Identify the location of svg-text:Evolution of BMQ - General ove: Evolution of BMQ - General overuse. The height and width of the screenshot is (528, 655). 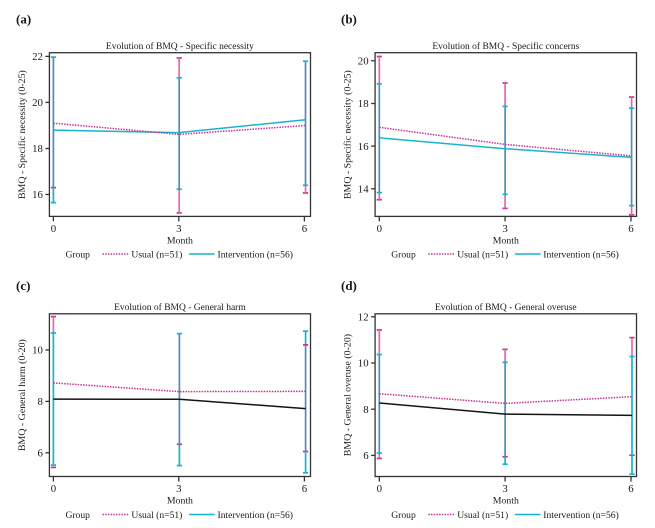
(506, 307).